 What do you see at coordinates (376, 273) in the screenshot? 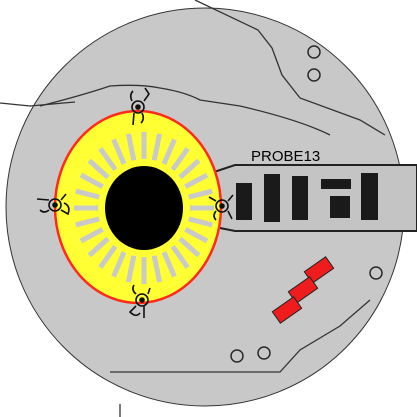
I see `hole-right-icon` at bounding box center [376, 273].